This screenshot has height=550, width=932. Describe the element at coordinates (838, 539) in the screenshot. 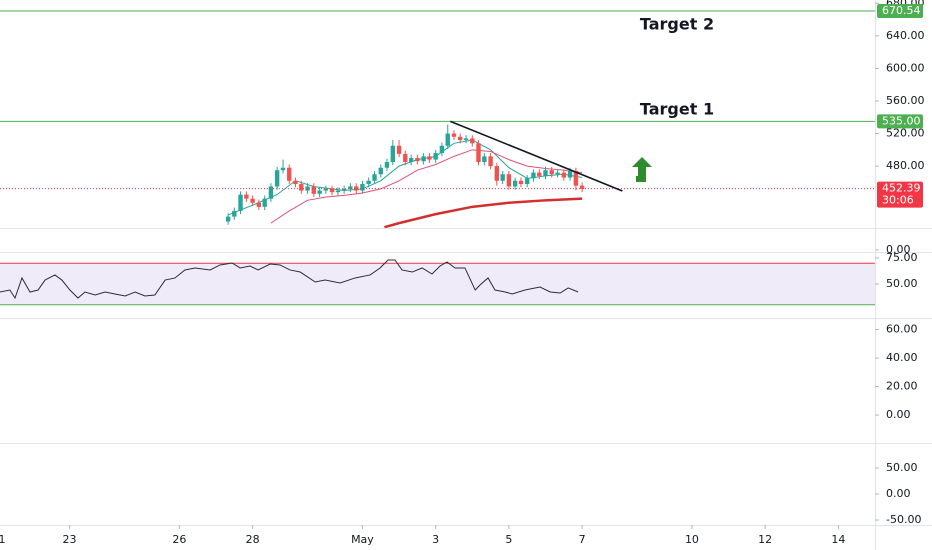

I see `x-tick-label: 14` at that location.